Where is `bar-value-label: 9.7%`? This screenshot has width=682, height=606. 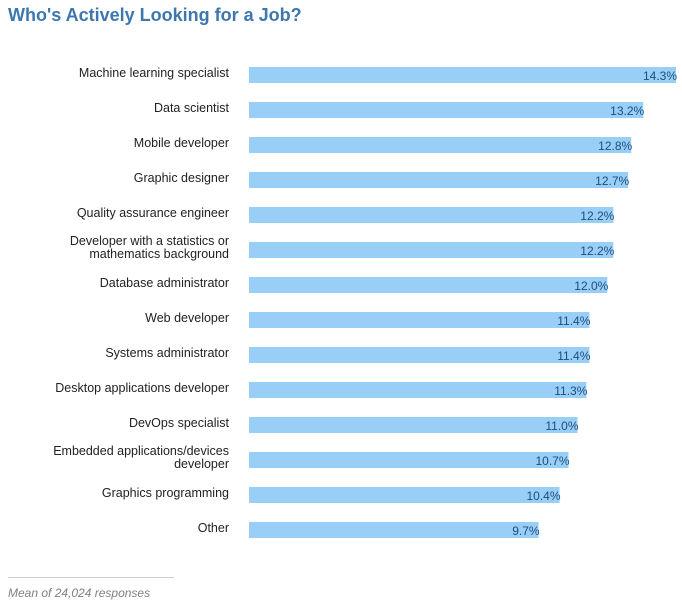 bar-value-label: 9.7% is located at coordinates (526, 531).